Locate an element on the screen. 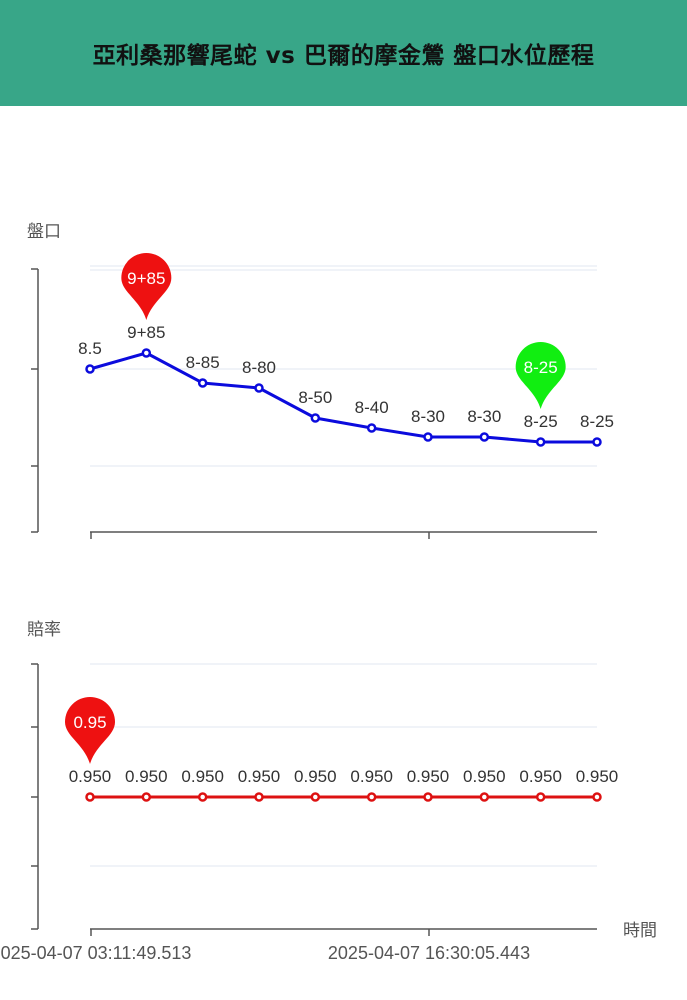 The height and width of the screenshot is (1000, 687). header-bar: 亞利桑那響尾蛇 vs 巴爾的摩金鶯 盤口水位歷程 is located at coordinates (343, 53).